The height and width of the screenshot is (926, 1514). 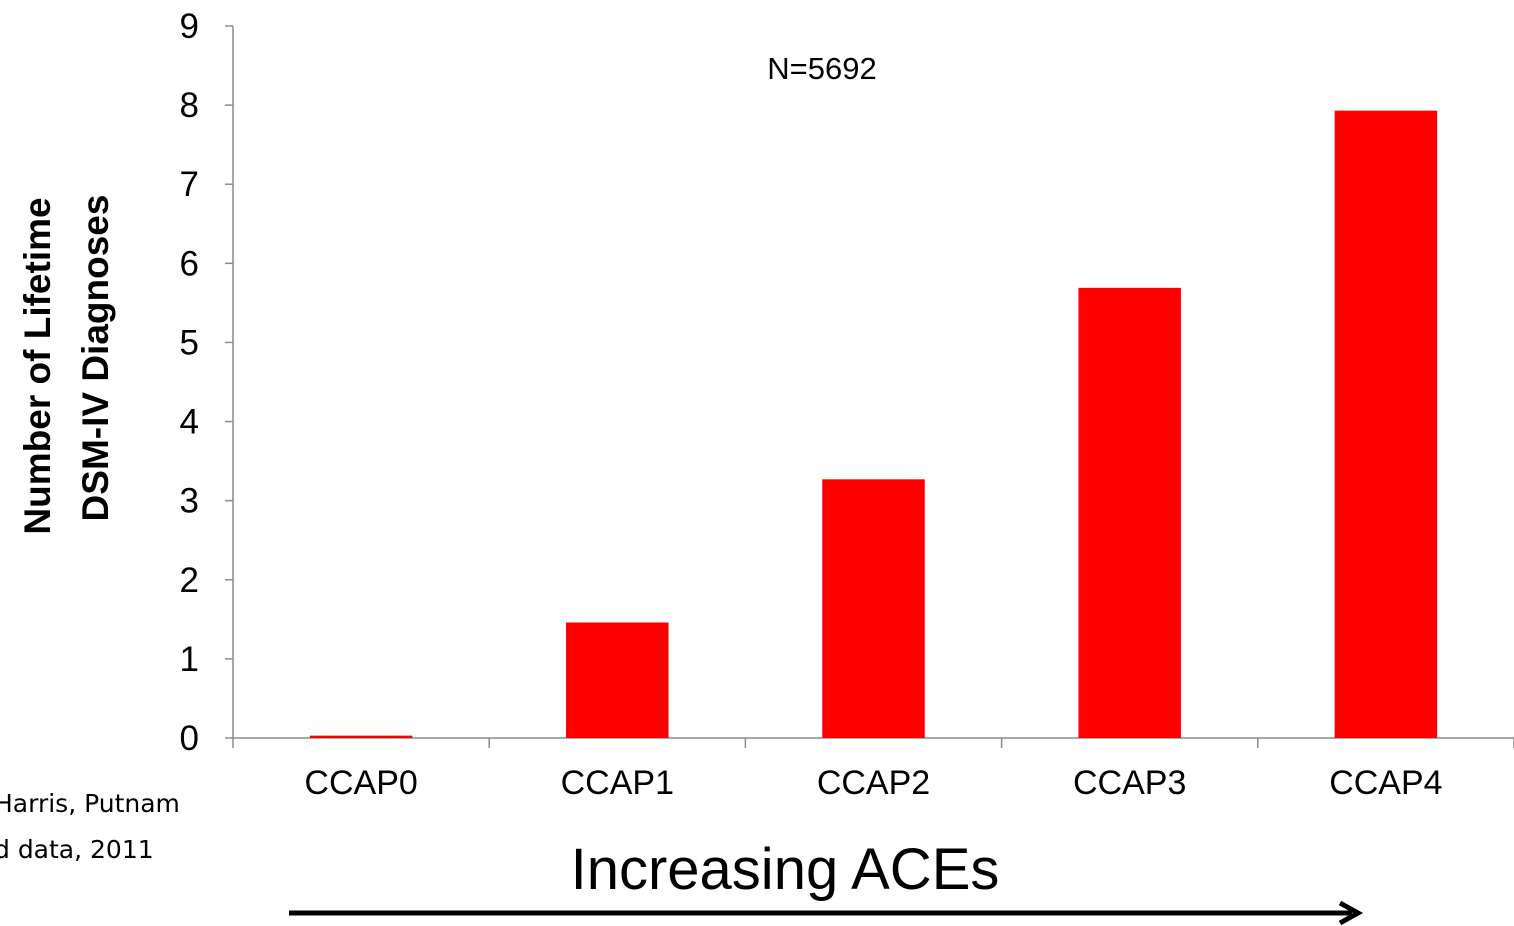 I want to click on sample-size-annotation: N=5692, so click(x=821, y=68).